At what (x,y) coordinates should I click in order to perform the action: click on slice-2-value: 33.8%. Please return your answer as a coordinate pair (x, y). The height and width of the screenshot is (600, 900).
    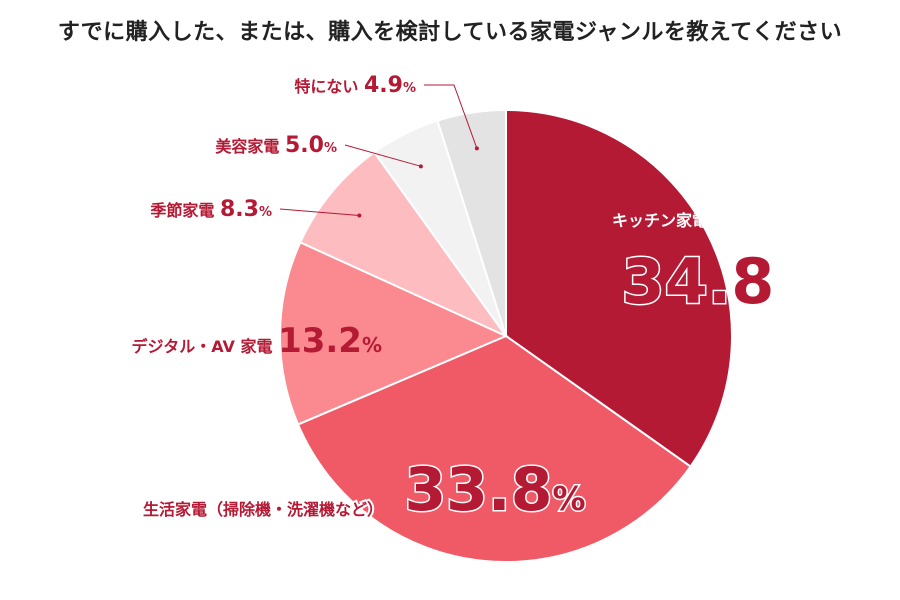
    Looking at the image, I should click on (494, 490).